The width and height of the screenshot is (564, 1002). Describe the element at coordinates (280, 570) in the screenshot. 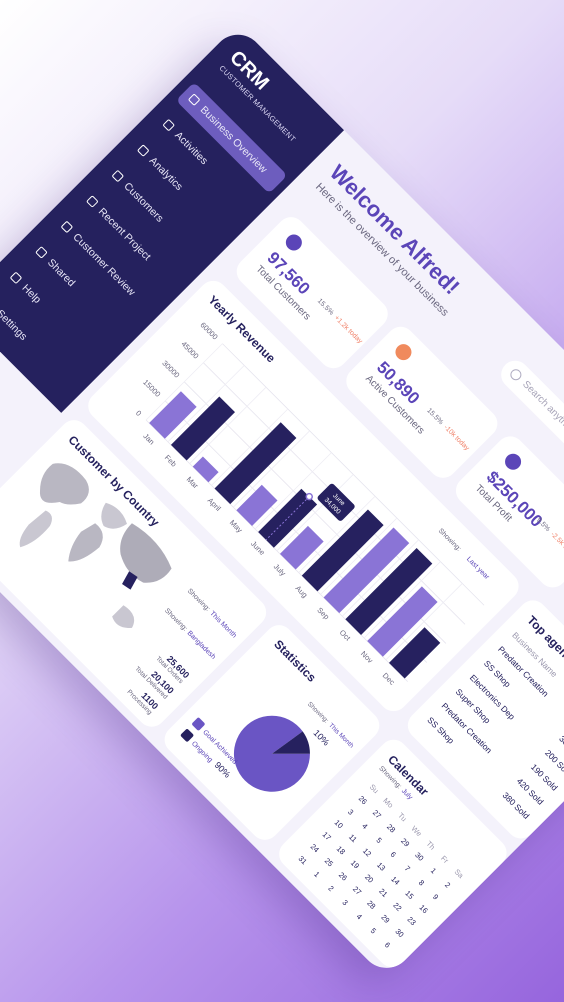

I see `x-tick-label: July` at that location.